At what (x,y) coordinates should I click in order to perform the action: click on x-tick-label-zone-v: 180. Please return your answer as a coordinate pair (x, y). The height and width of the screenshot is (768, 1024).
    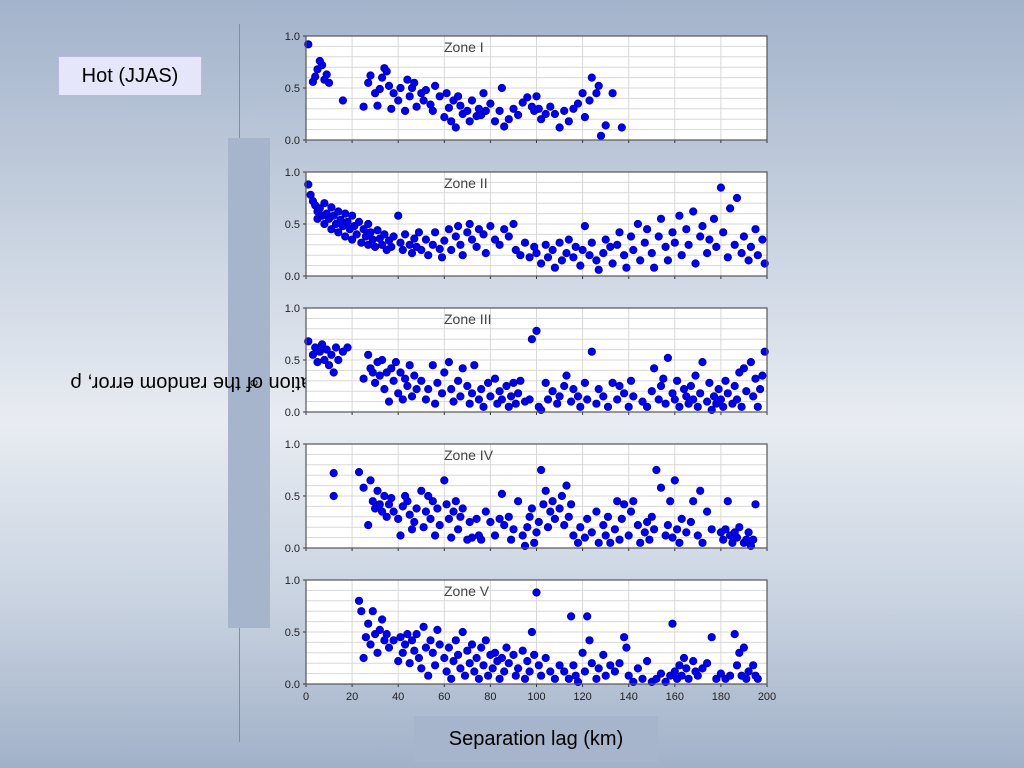
    Looking at the image, I should click on (721, 697).